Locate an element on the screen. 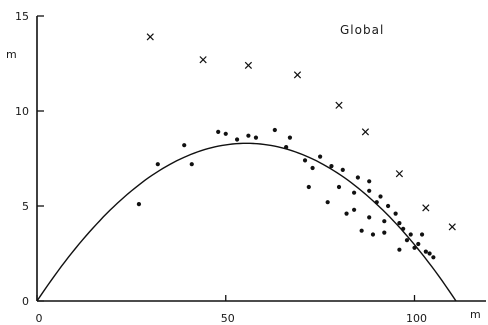 The height and width of the screenshot is (325, 488). y-tick-label: 0 is located at coordinates (25, 301).